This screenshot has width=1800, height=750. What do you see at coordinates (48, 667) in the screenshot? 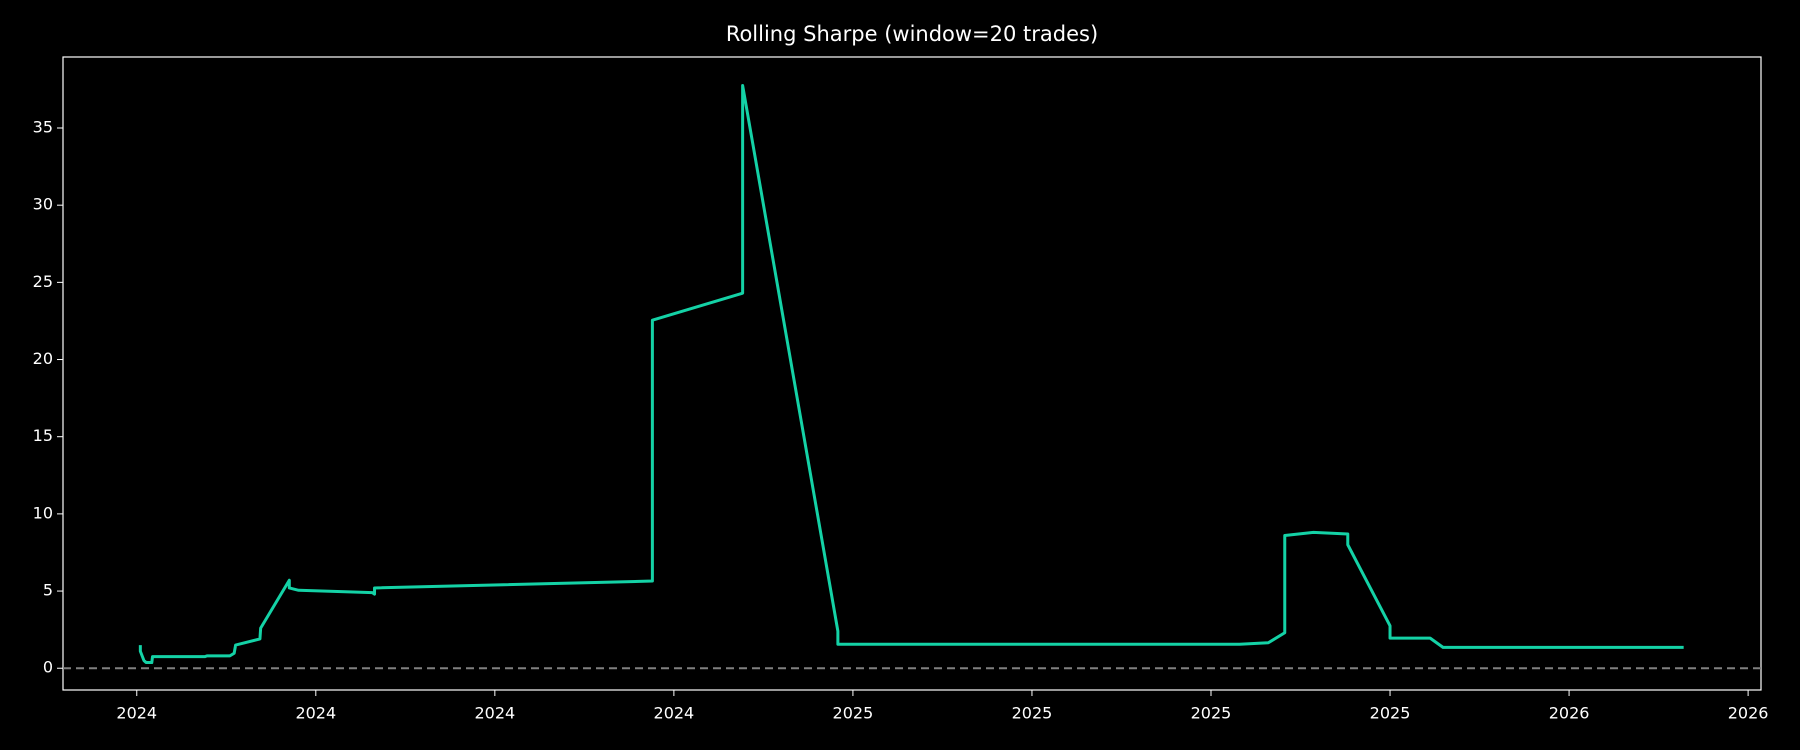
I see `y-tick-label: 0` at bounding box center [48, 667].